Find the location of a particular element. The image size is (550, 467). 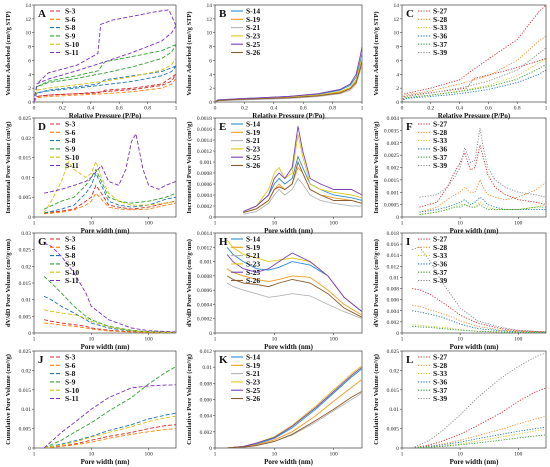

y-tick-label: 0.014 is located at coordinates (393, 256).